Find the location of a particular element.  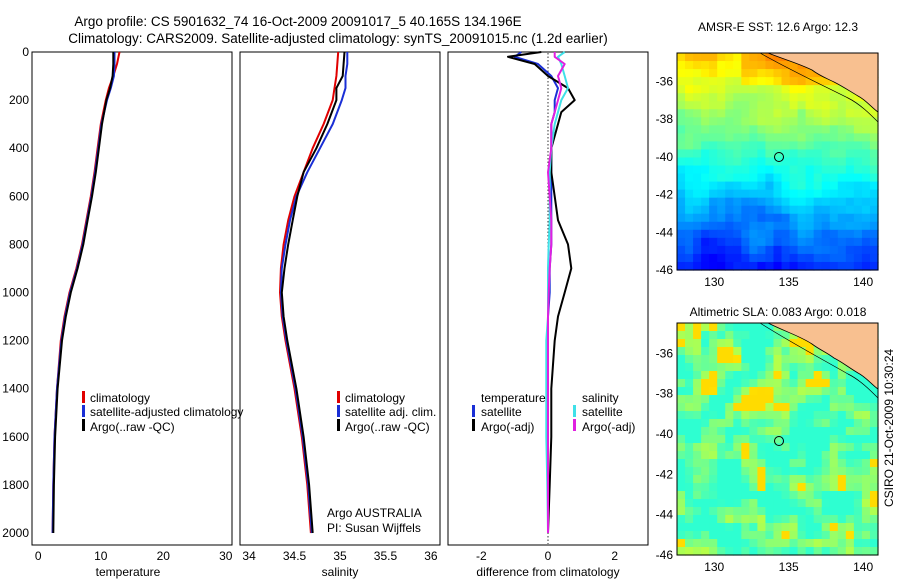

legend-label-sal-satellite-diff: satellite is located at coordinates (602, 412).